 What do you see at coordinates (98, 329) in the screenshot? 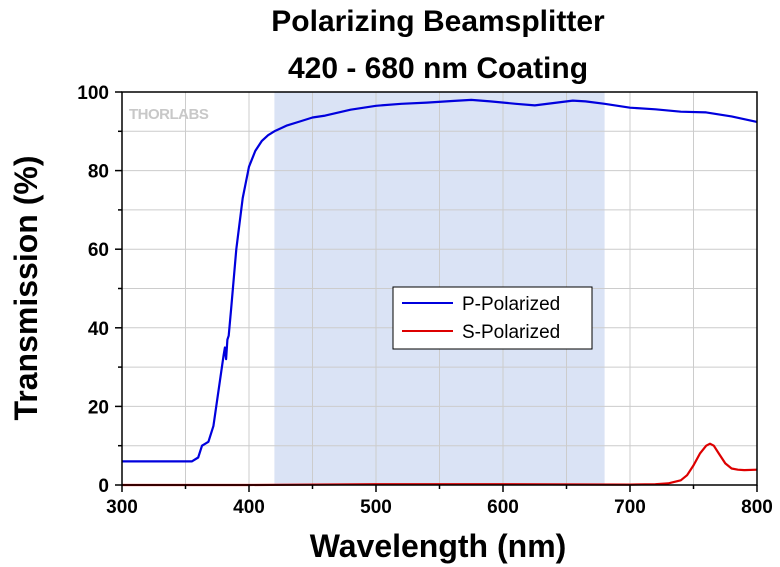
I see `y-tick-label: 40` at bounding box center [98, 329].